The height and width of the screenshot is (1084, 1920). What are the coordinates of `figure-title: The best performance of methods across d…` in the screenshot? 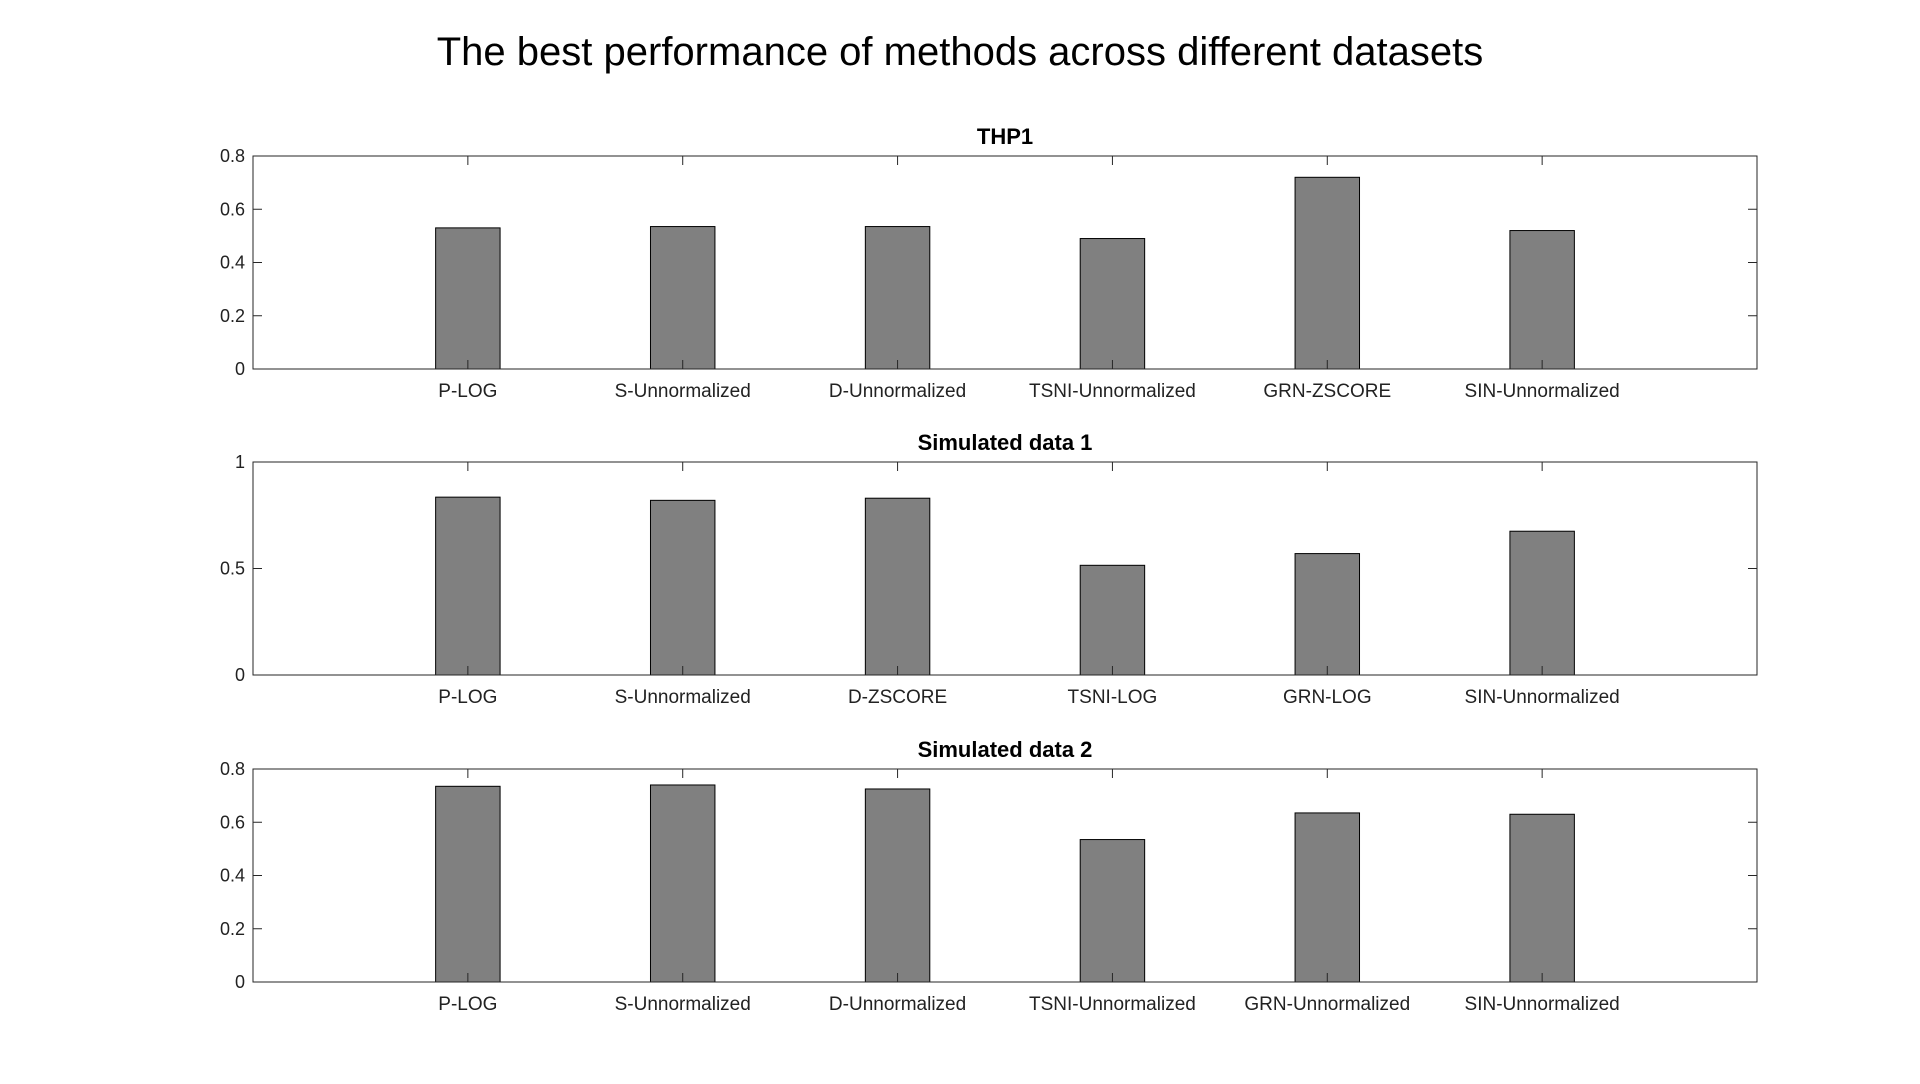 It's located at (960, 52).